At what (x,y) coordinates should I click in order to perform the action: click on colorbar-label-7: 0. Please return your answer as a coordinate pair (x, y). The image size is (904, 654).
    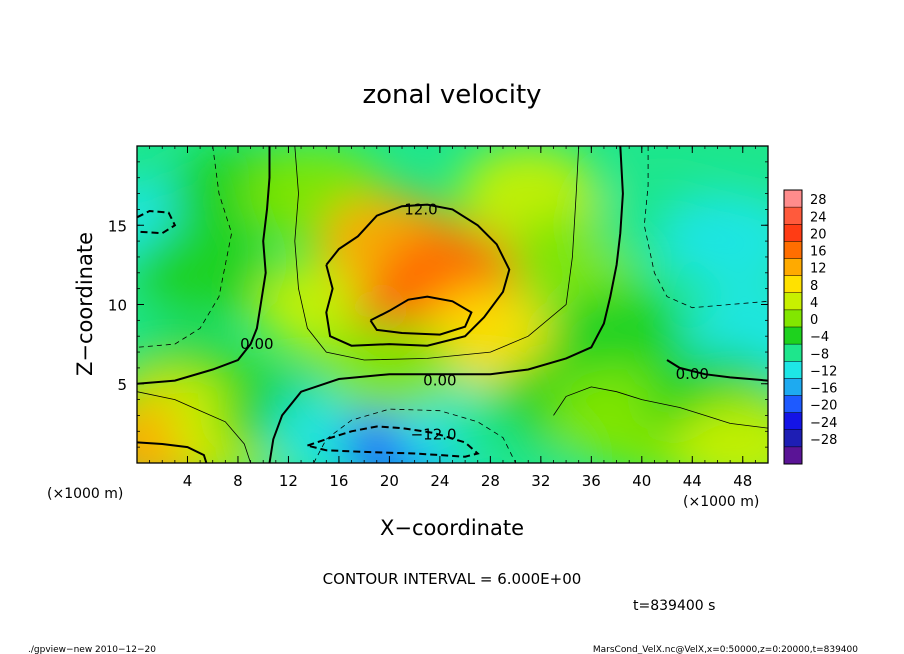
    Looking at the image, I should click on (814, 320).